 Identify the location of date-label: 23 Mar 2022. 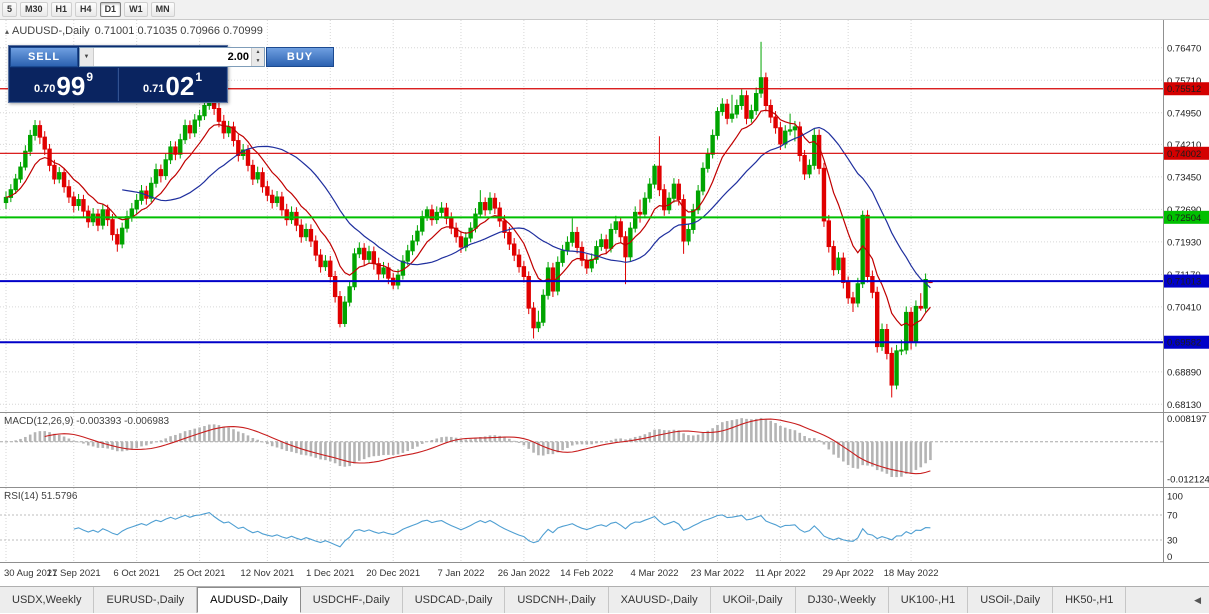
(717, 573).